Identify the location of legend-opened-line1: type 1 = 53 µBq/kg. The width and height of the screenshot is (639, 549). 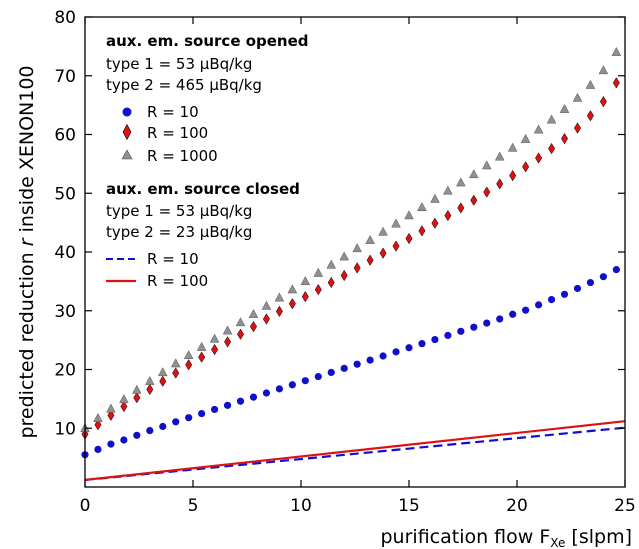
(179, 64).